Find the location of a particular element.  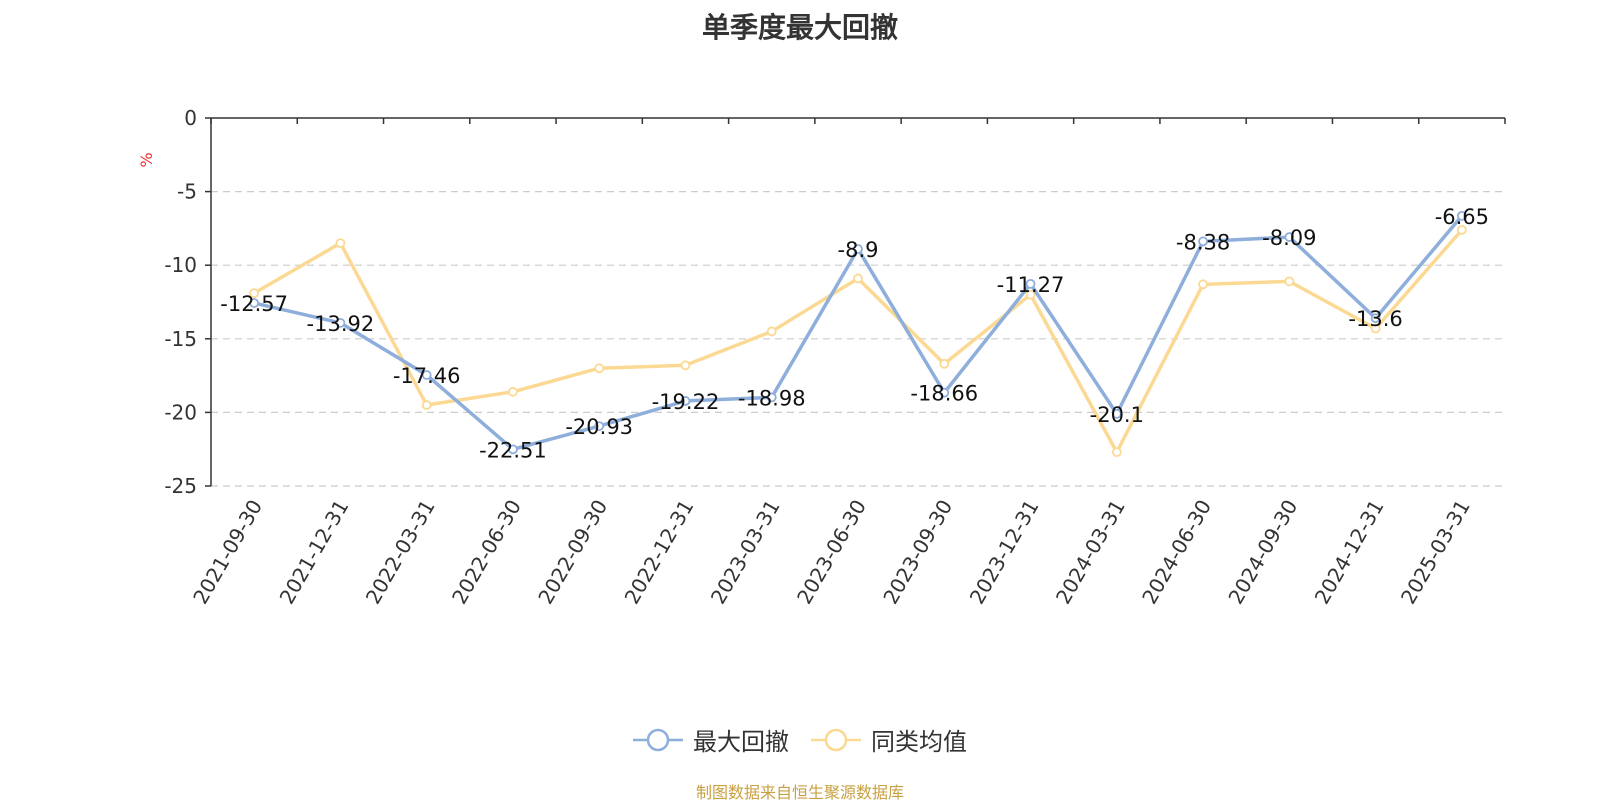

x-tick-label: 2022-03-31 is located at coordinates (400, 551).